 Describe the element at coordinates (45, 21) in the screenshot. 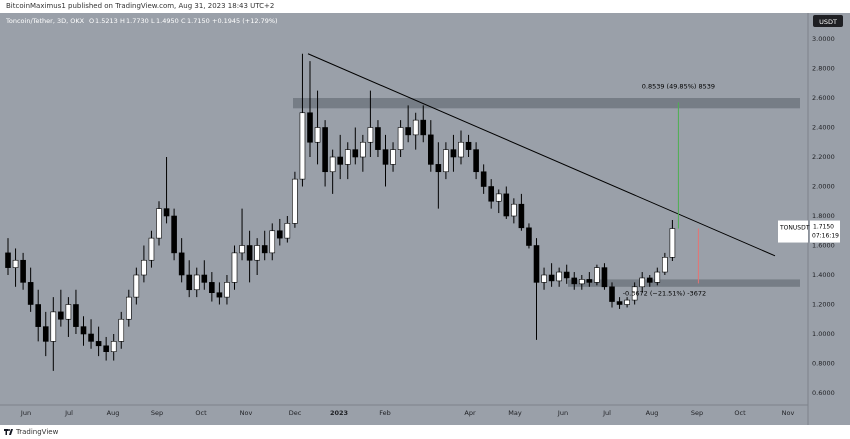

I see `legend-symbol: Toncoin/Tether, 3D, OKX` at that location.